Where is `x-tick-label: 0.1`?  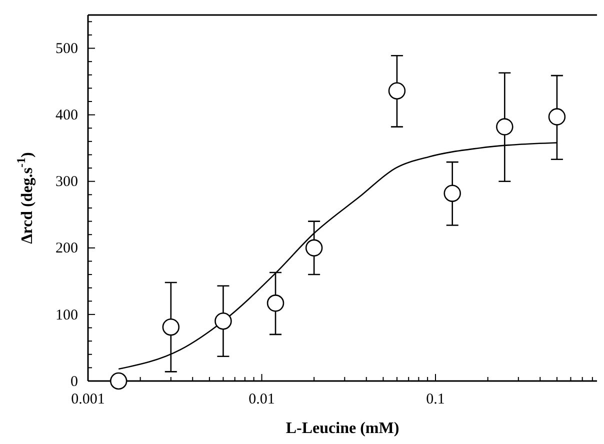
x-tick-label: 0.1 is located at coordinates (435, 400).